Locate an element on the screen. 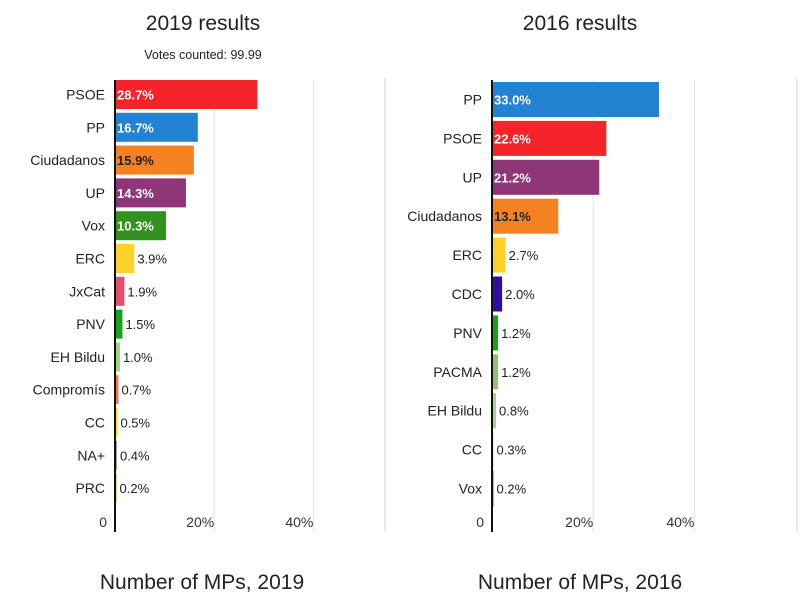 This screenshot has width=800, height=615. chart-2016-category-label: CDC is located at coordinates (467, 294).